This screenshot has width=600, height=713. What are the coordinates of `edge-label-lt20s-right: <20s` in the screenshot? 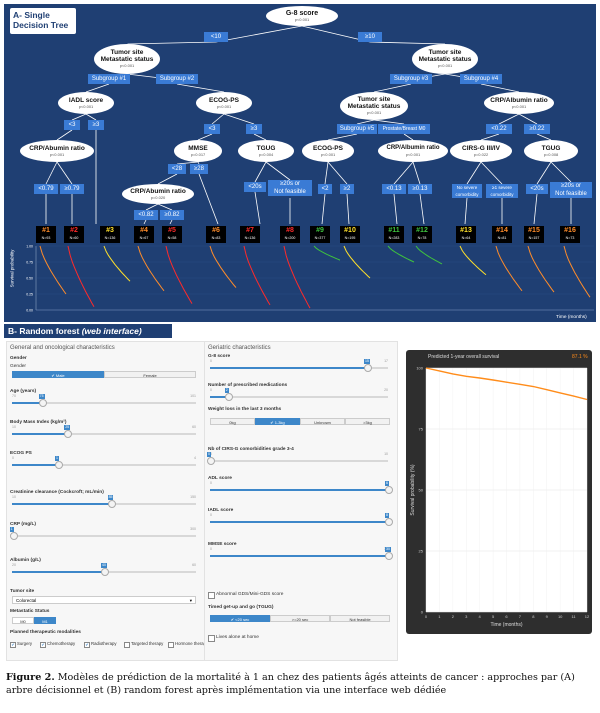 It's located at (537, 189).